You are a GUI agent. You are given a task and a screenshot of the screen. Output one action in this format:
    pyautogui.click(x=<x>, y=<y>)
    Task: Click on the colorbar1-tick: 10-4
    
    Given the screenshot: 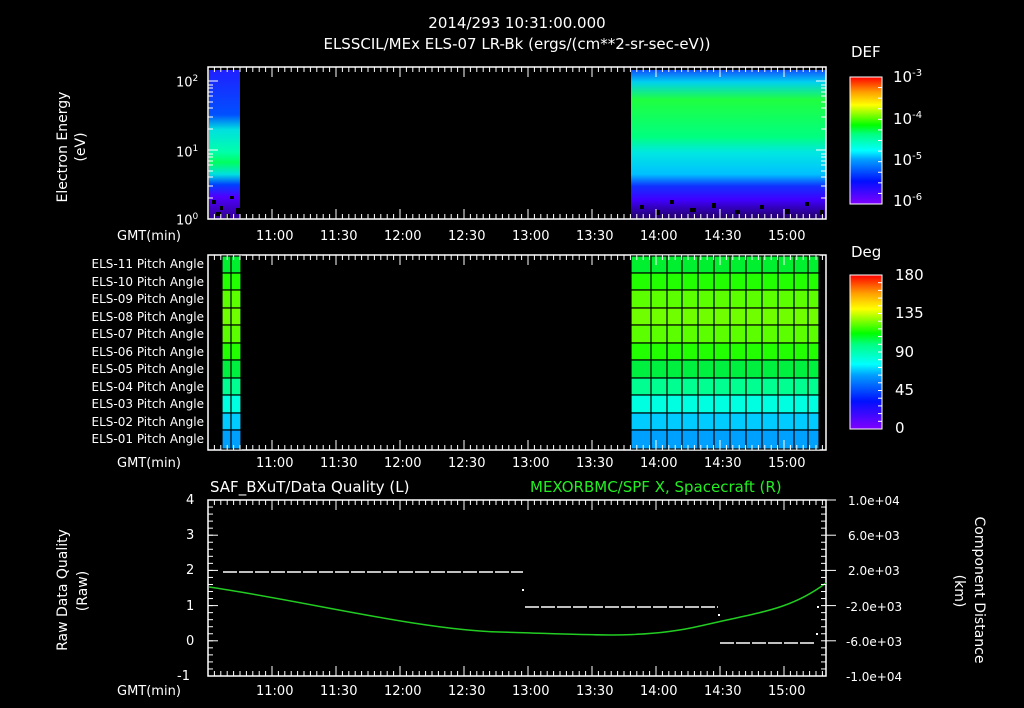 What is the action you would take?
    pyautogui.click(x=908, y=119)
    